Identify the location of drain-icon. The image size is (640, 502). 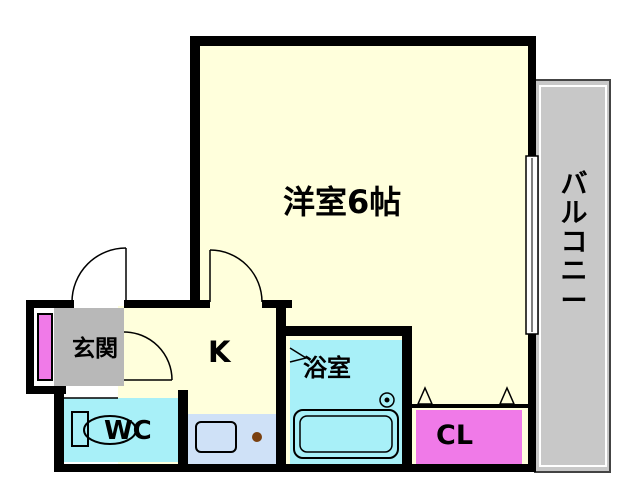
(257, 437).